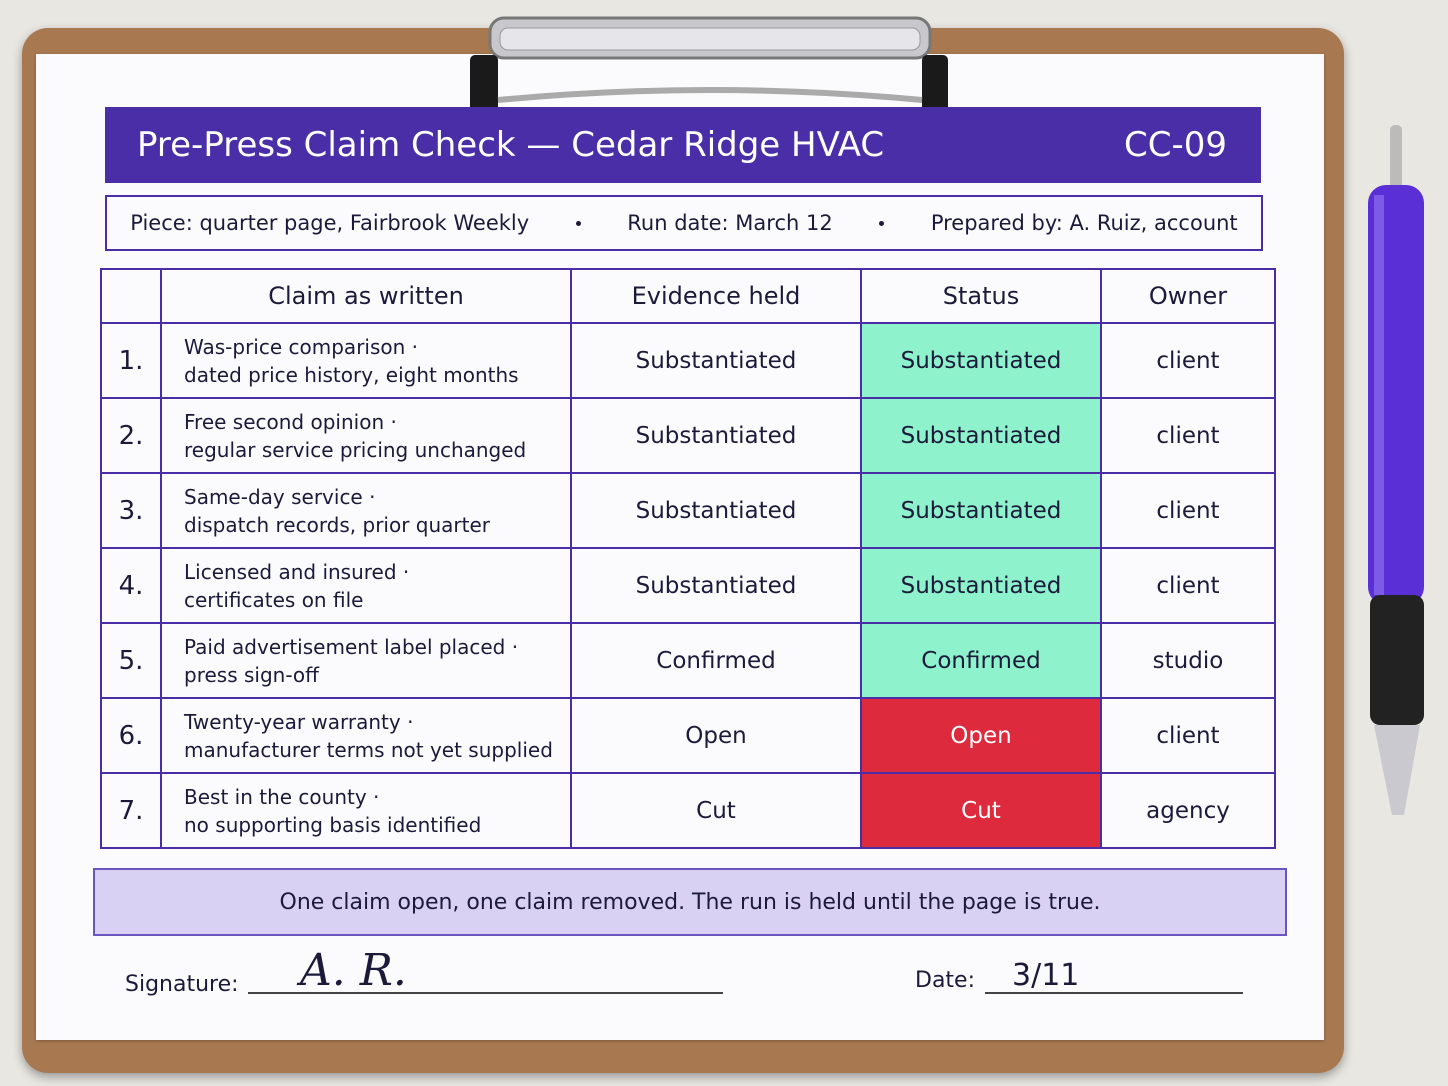 This screenshot has width=1448, height=1086. Describe the element at coordinates (716, 660) in the screenshot. I see `evidence: Confirmed` at that location.